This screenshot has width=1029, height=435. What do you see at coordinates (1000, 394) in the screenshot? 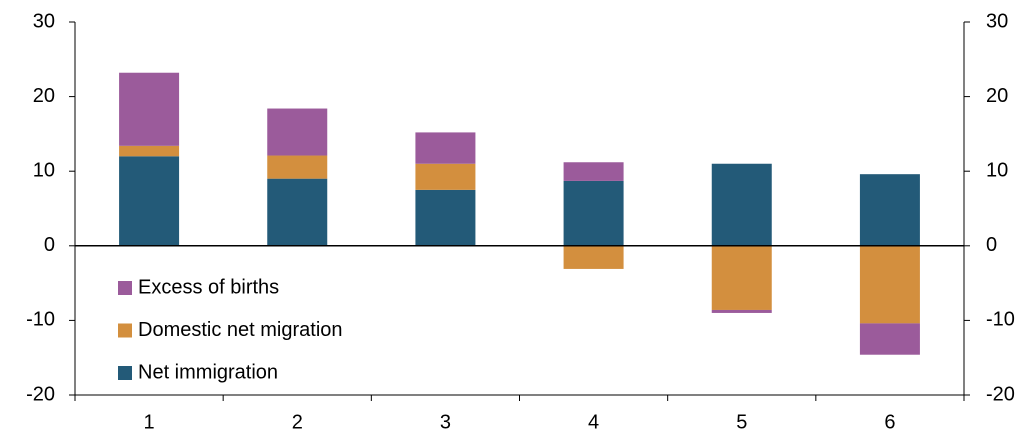
I see `y2-tick-label: -20` at bounding box center [1000, 394].